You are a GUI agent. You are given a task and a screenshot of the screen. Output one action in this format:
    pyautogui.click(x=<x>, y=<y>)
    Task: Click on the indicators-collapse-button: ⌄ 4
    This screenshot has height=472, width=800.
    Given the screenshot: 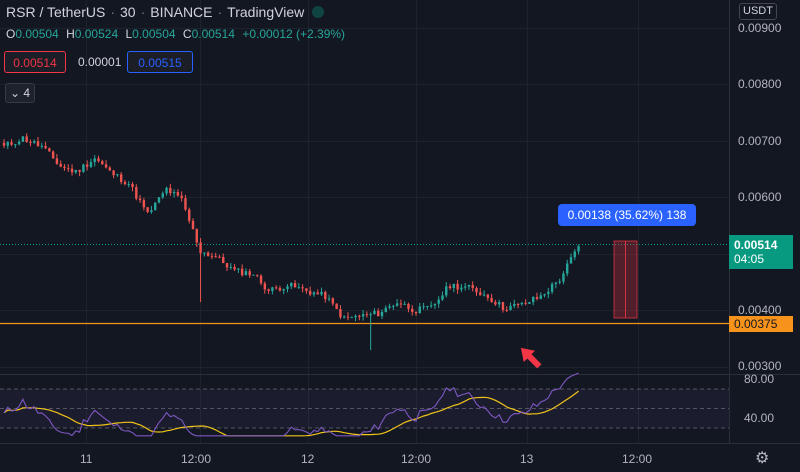 What is the action you would take?
    pyautogui.click(x=20, y=93)
    